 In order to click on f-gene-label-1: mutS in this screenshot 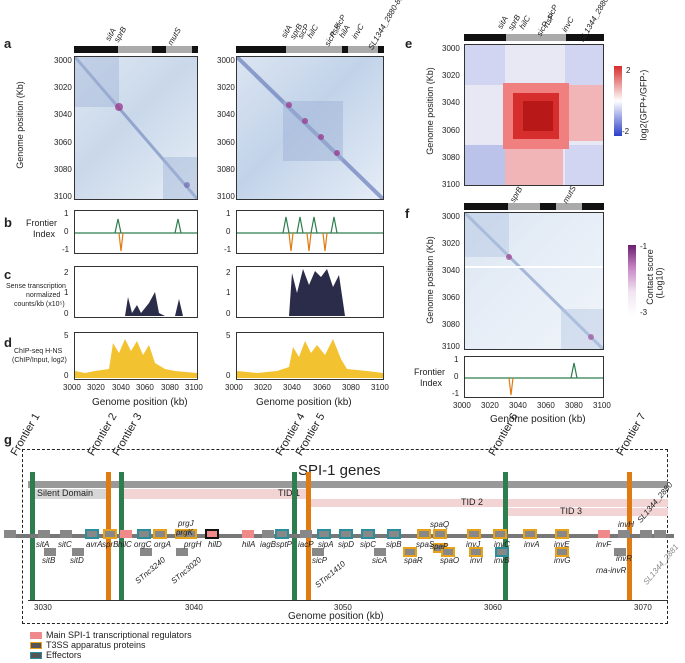, I will do `click(569, 194)`.